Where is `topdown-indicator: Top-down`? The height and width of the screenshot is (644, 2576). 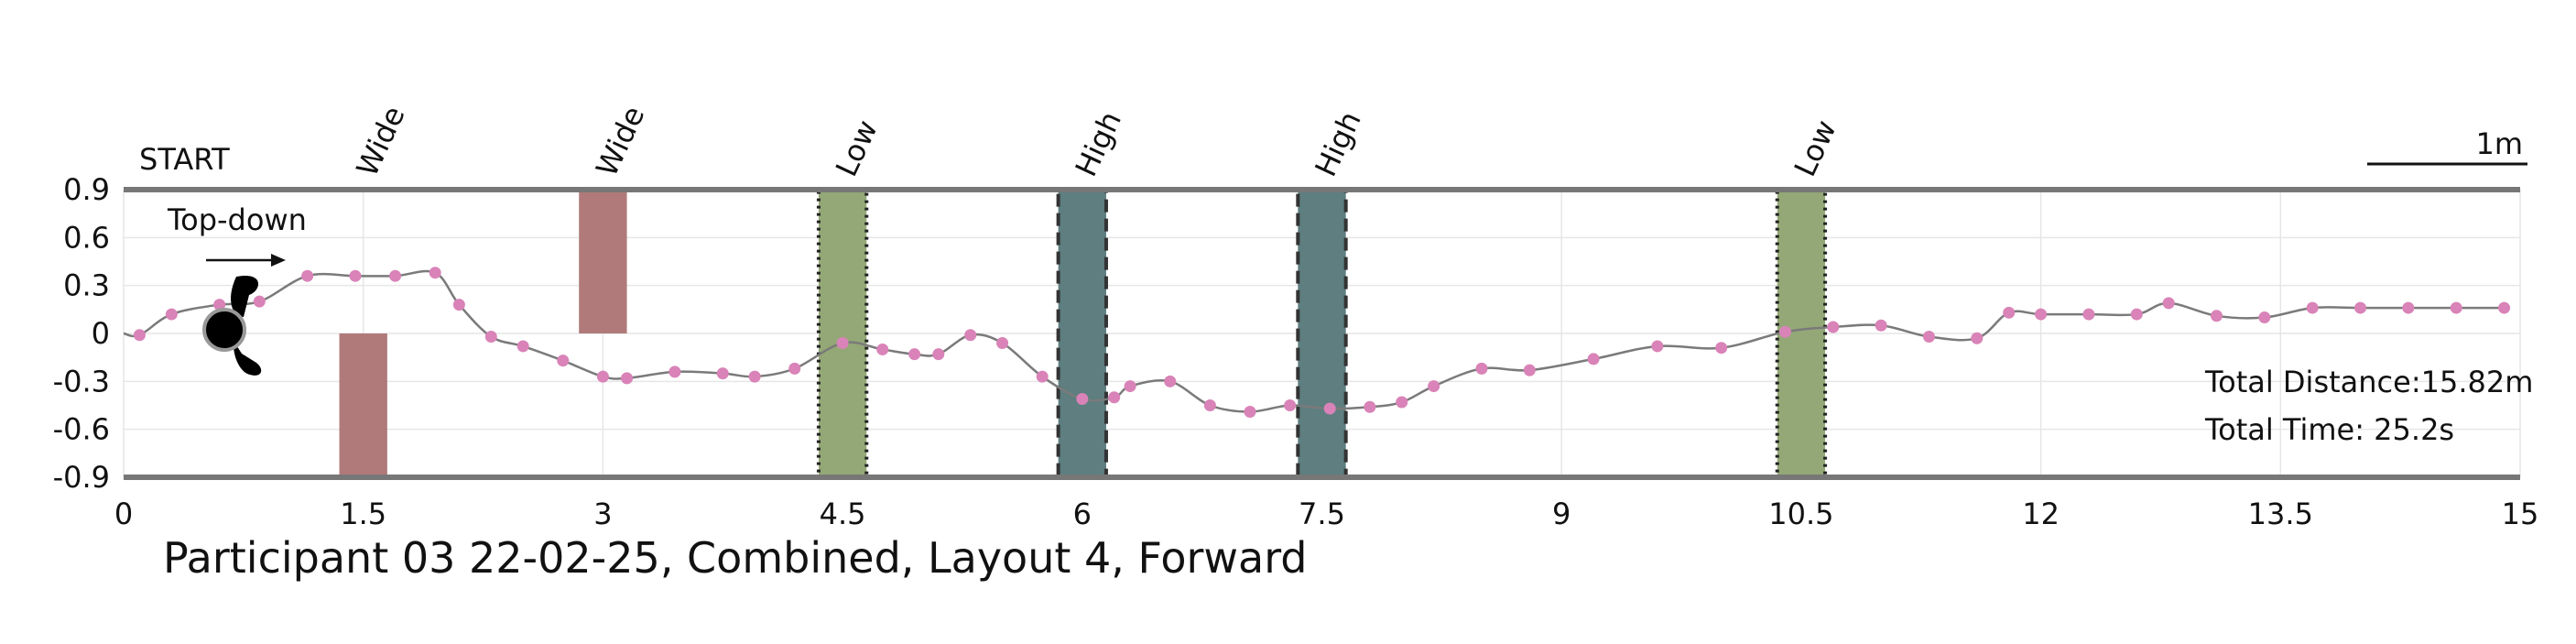 topdown-indicator: Top-down is located at coordinates (237, 235).